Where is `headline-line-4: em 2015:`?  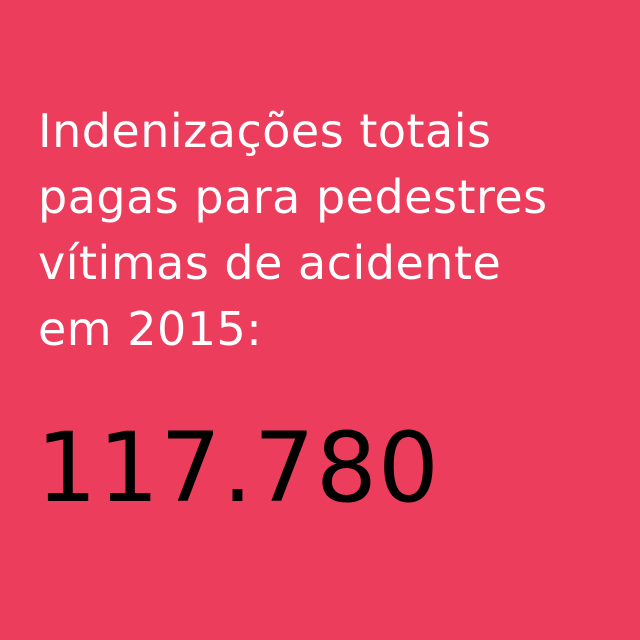 headline-line-4: em 2015: is located at coordinates (150, 329).